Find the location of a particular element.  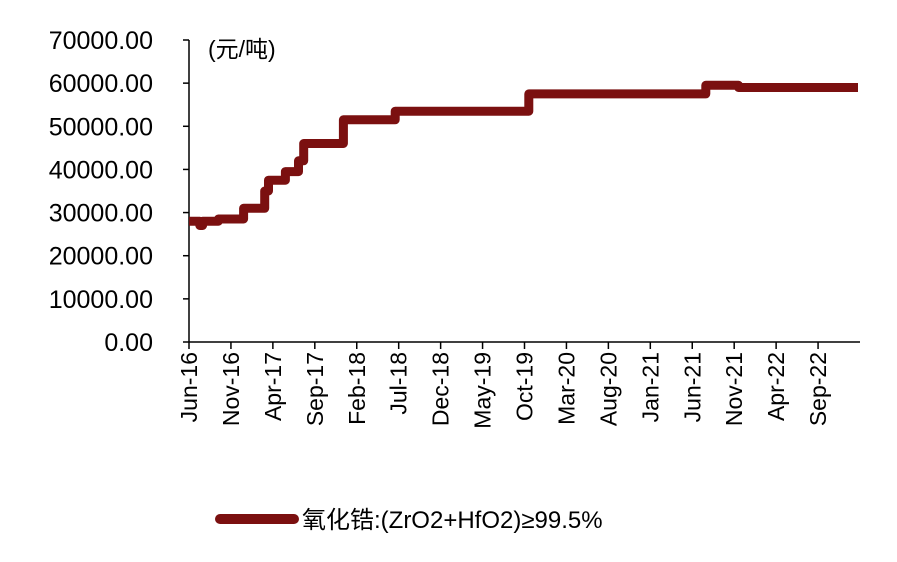

y-tick-label: 60000.00 is located at coordinates (101, 84).